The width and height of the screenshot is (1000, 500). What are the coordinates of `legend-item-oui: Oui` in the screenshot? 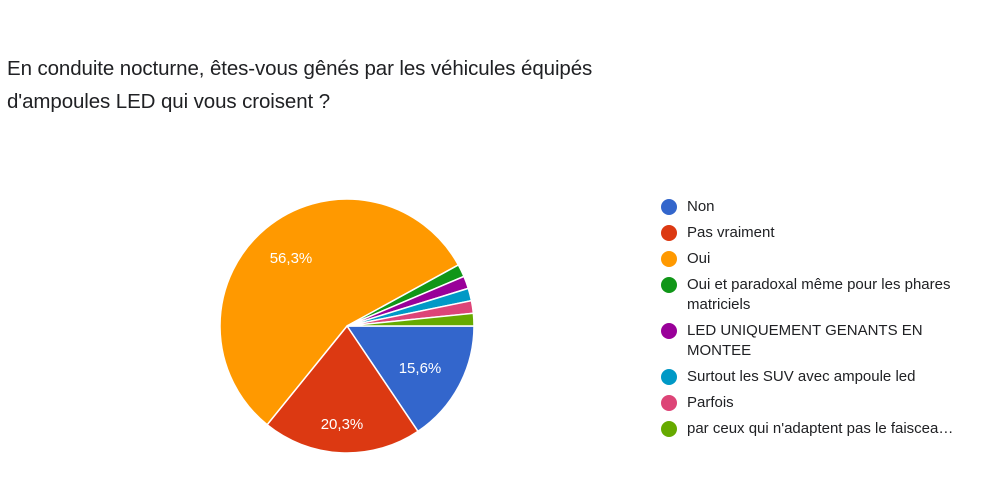 It's located at (824, 259).